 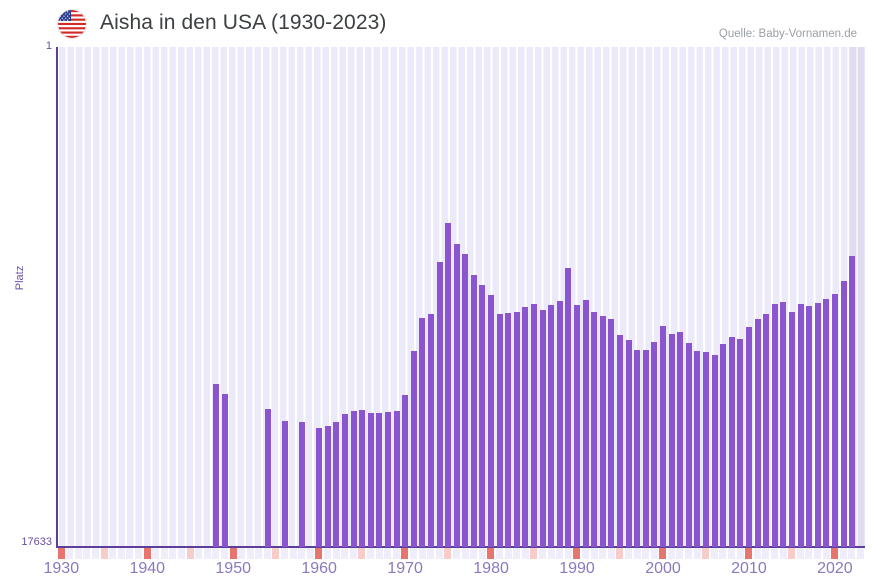 I want to click on strip-cell-1991, so click(x=585, y=553).